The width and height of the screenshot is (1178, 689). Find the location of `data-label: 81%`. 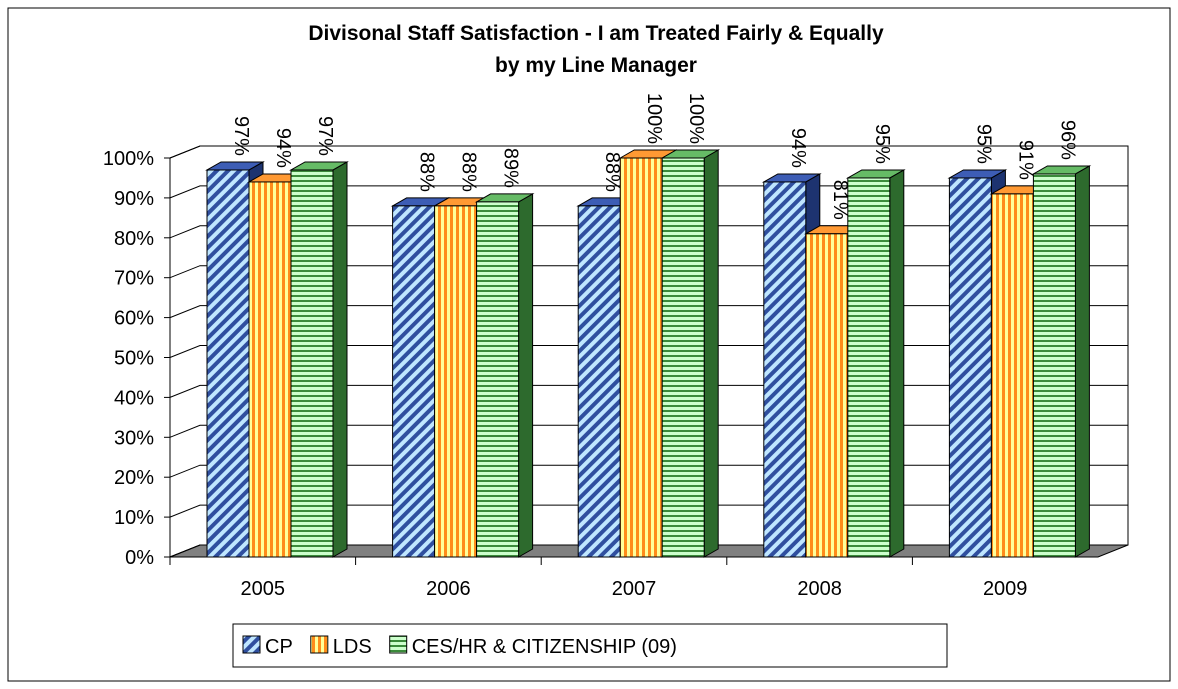

data-label: 81% is located at coordinates (840, 200).